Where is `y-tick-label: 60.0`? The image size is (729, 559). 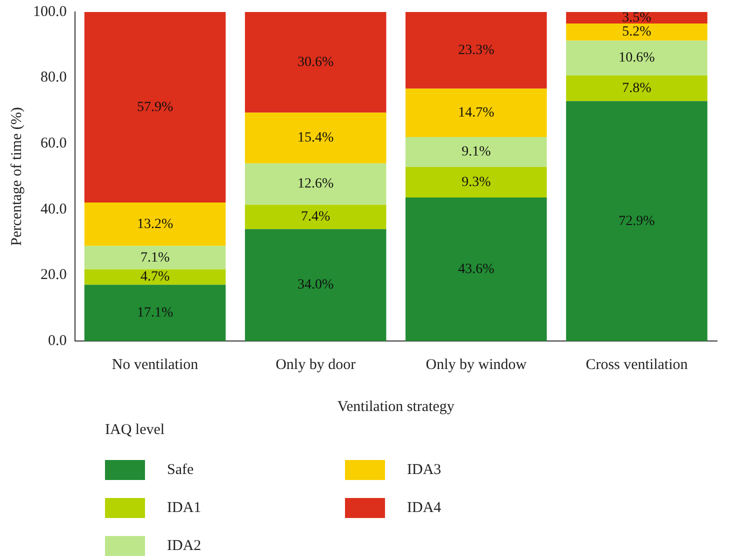 y-tick-label: 60.0 is located at coordinates (53, 144).